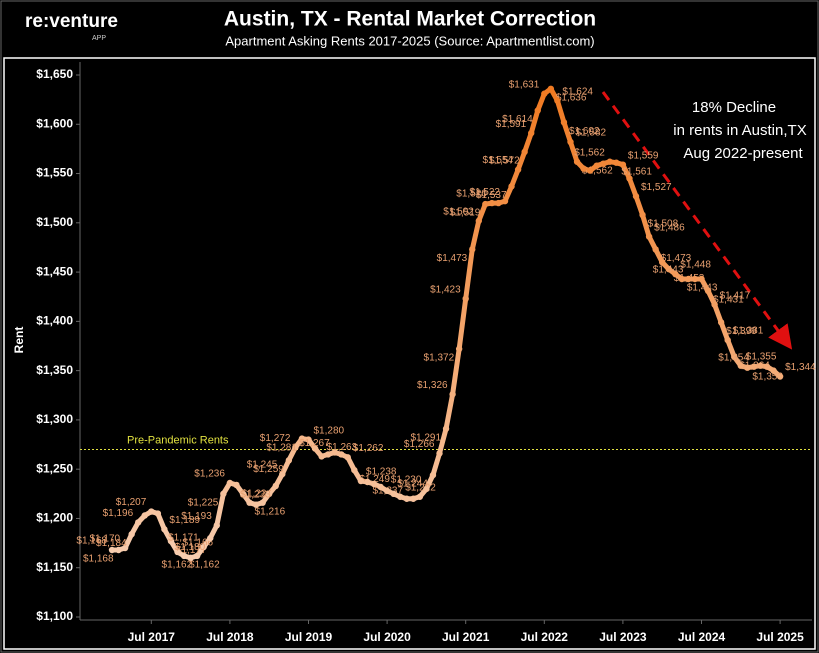 This screenshot has width=819, height=653. What do you see at coordinates (571, 97) in the screenshot?
I see `data-label: $1,636` at bounding box center [571, 97].